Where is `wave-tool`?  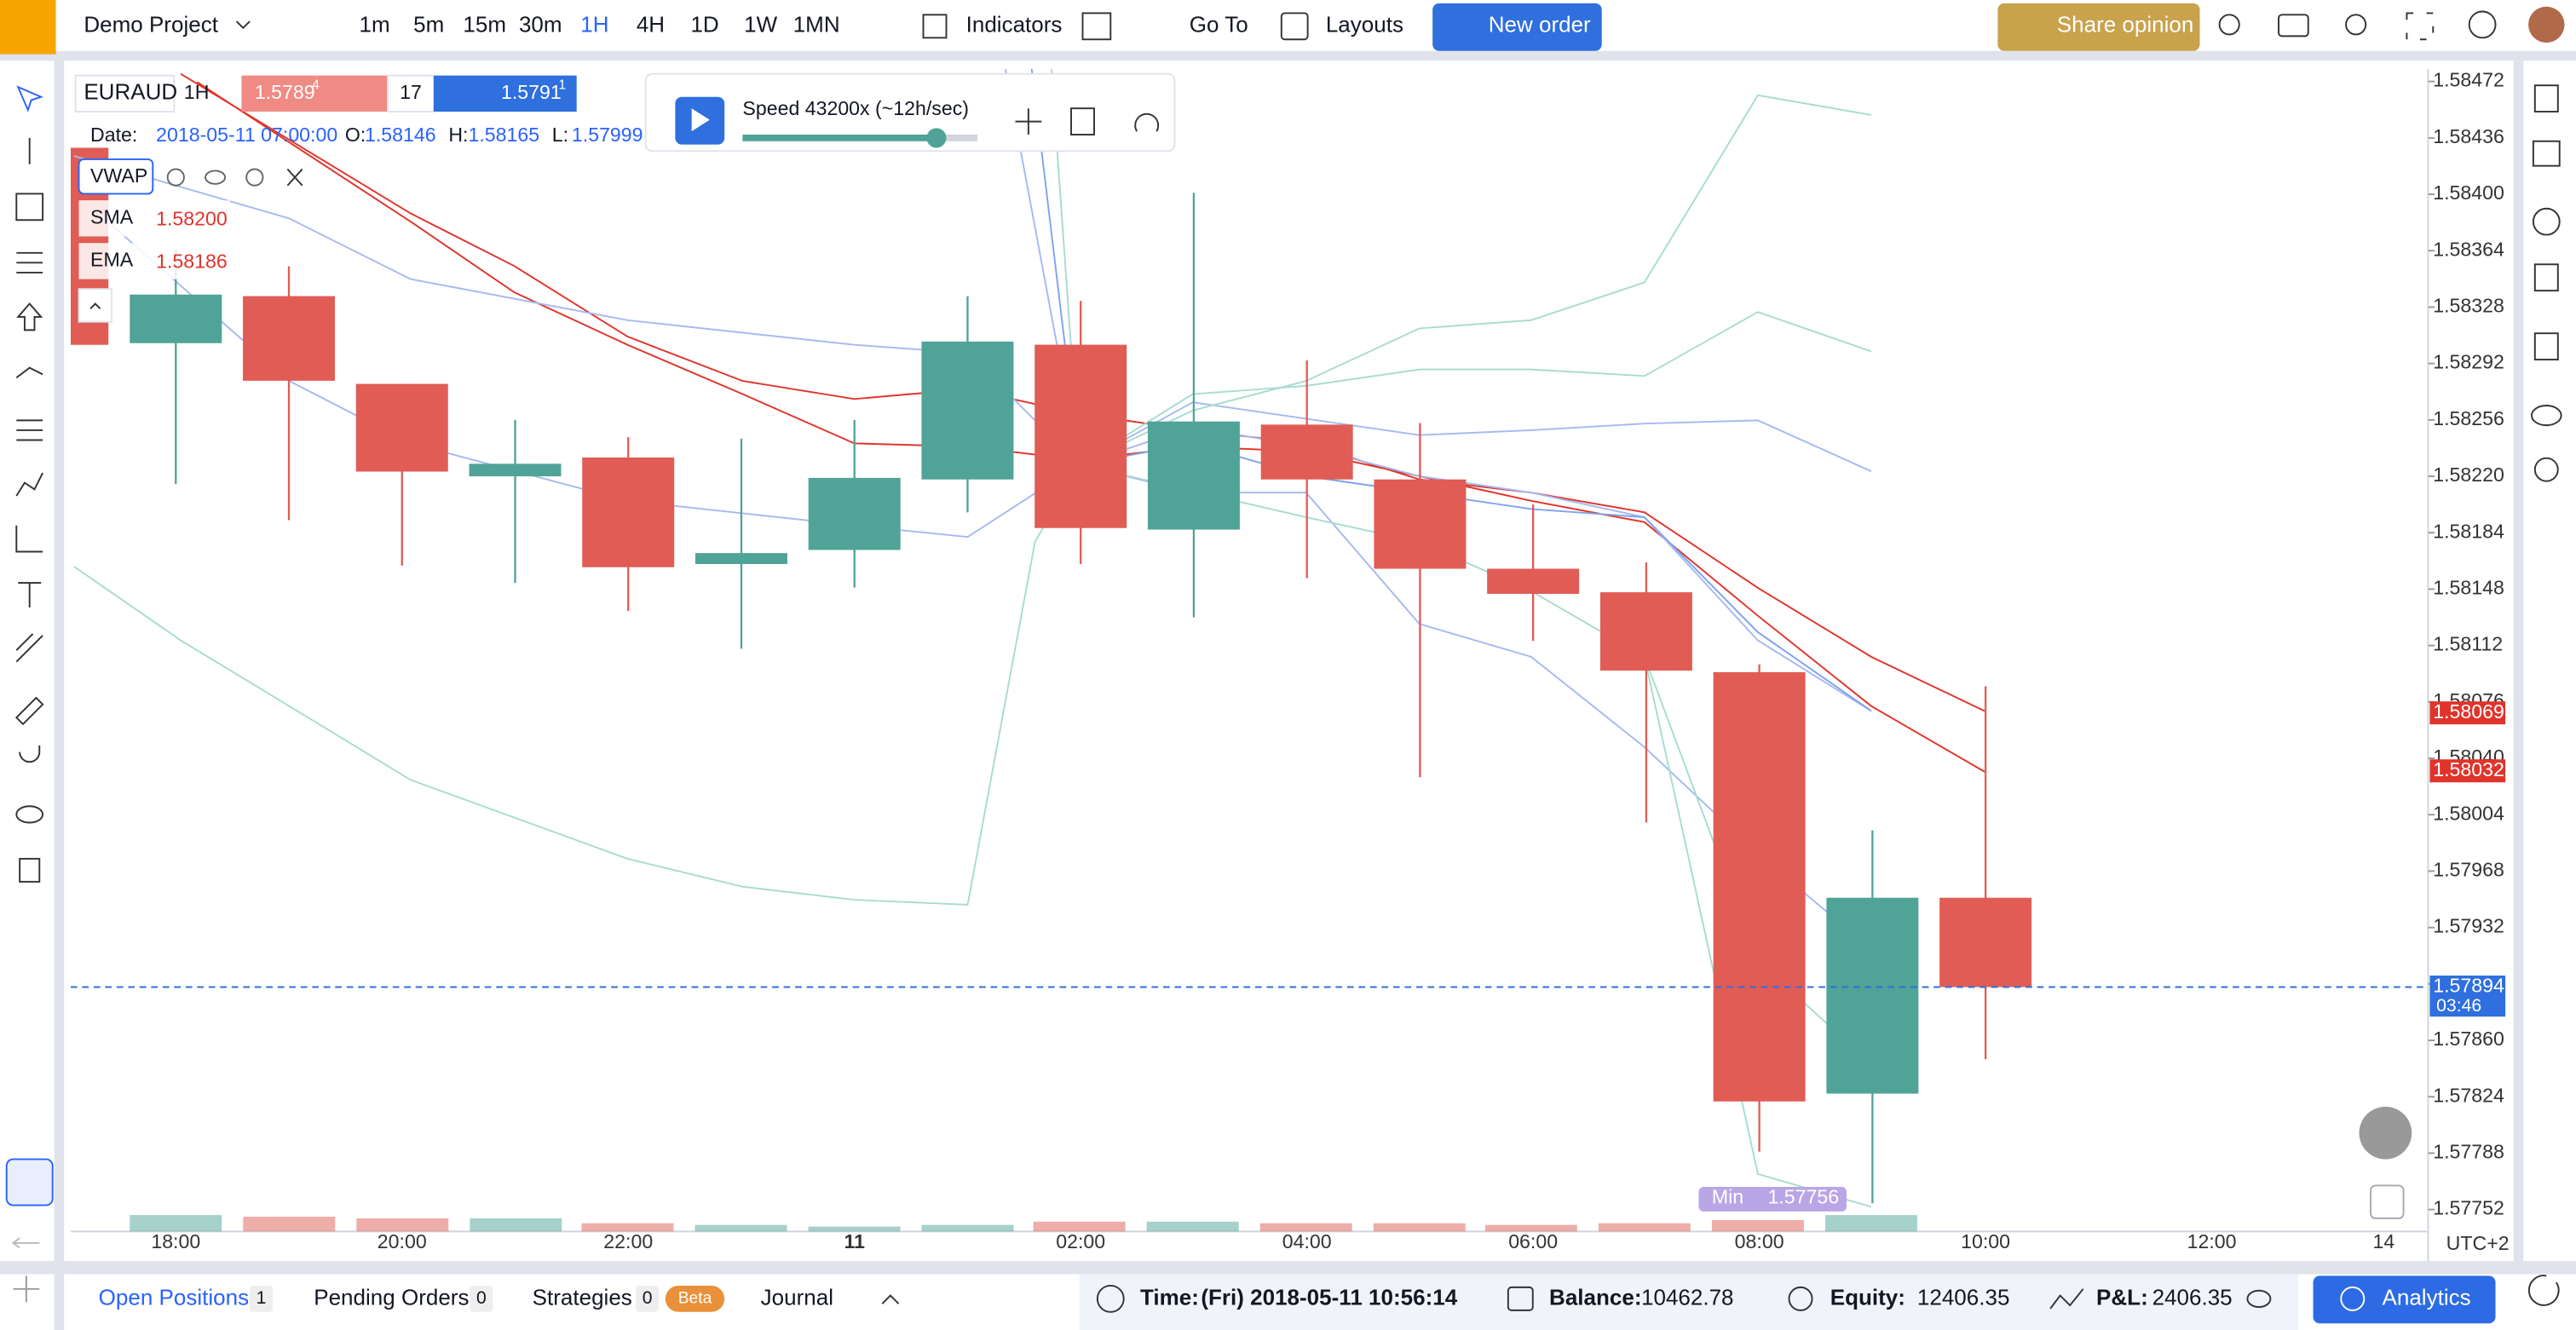
wave-tool is located at coordinates (29, 485).